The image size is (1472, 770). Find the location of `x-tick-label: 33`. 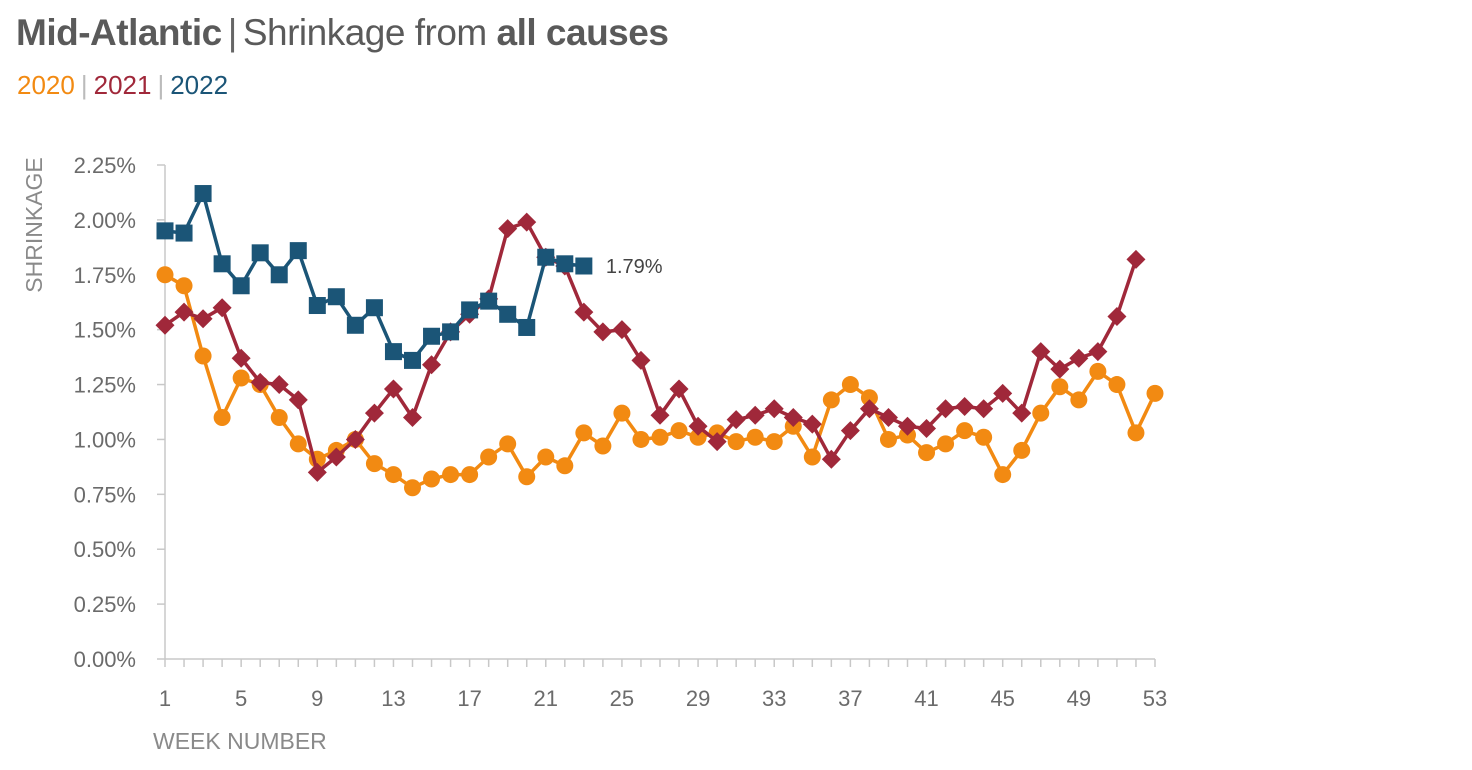

x-tick-label: 33 is located at coordinates (774, 698).